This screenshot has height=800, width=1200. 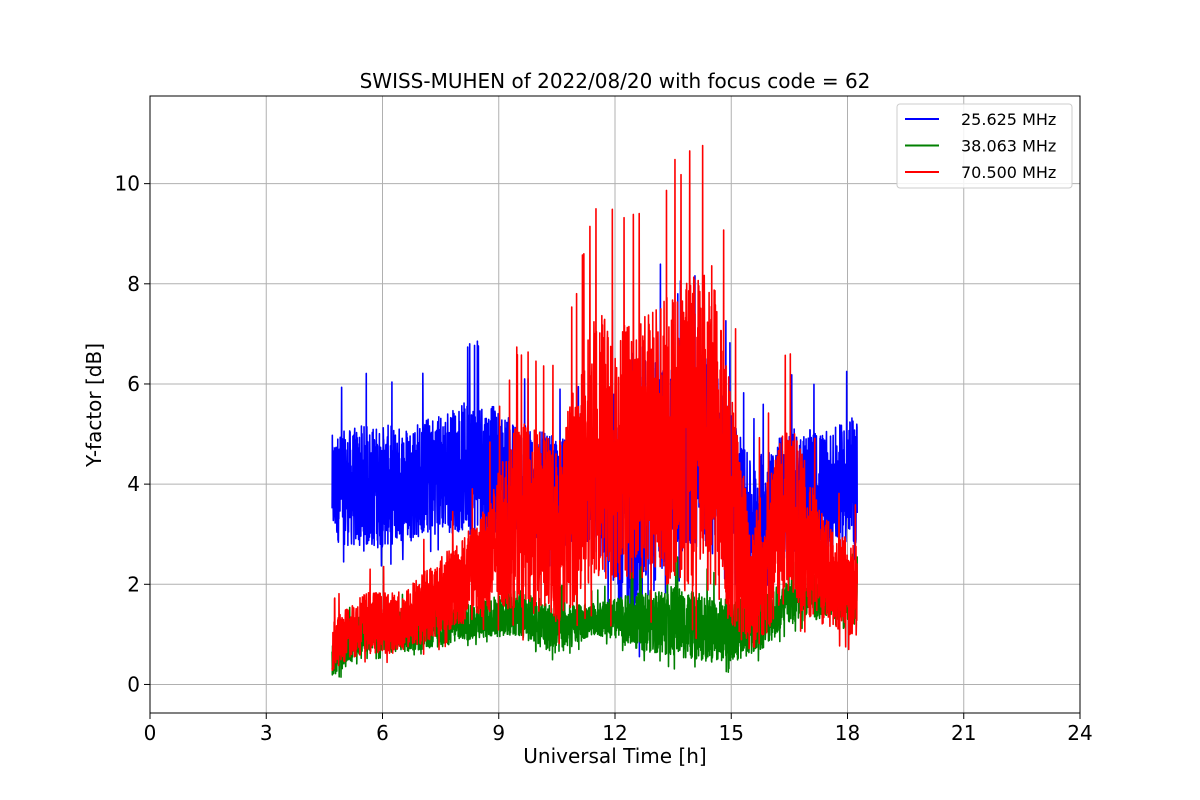 I want to click on legend: 25.625 MHz 38.063 MHz 70.500 MHz, so click(x=984, y=146).